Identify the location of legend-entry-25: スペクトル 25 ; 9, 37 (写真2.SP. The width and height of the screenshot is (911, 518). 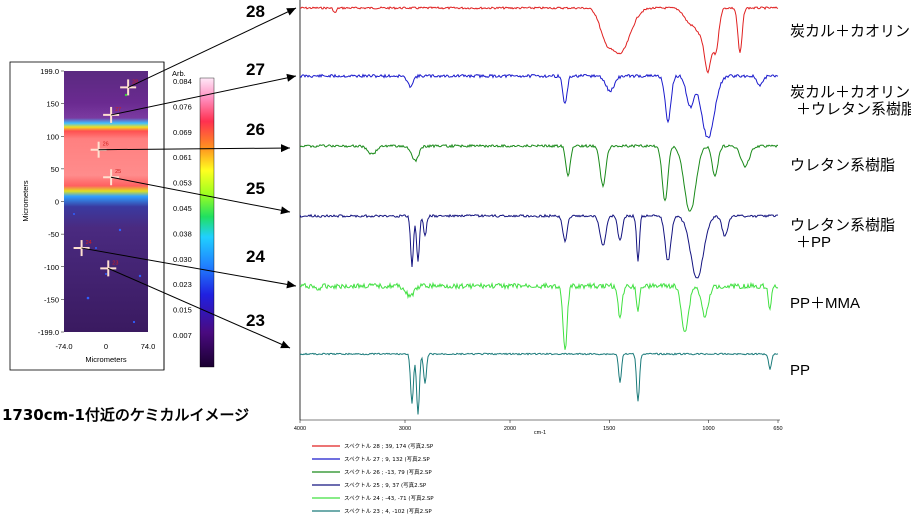
(385, 485).